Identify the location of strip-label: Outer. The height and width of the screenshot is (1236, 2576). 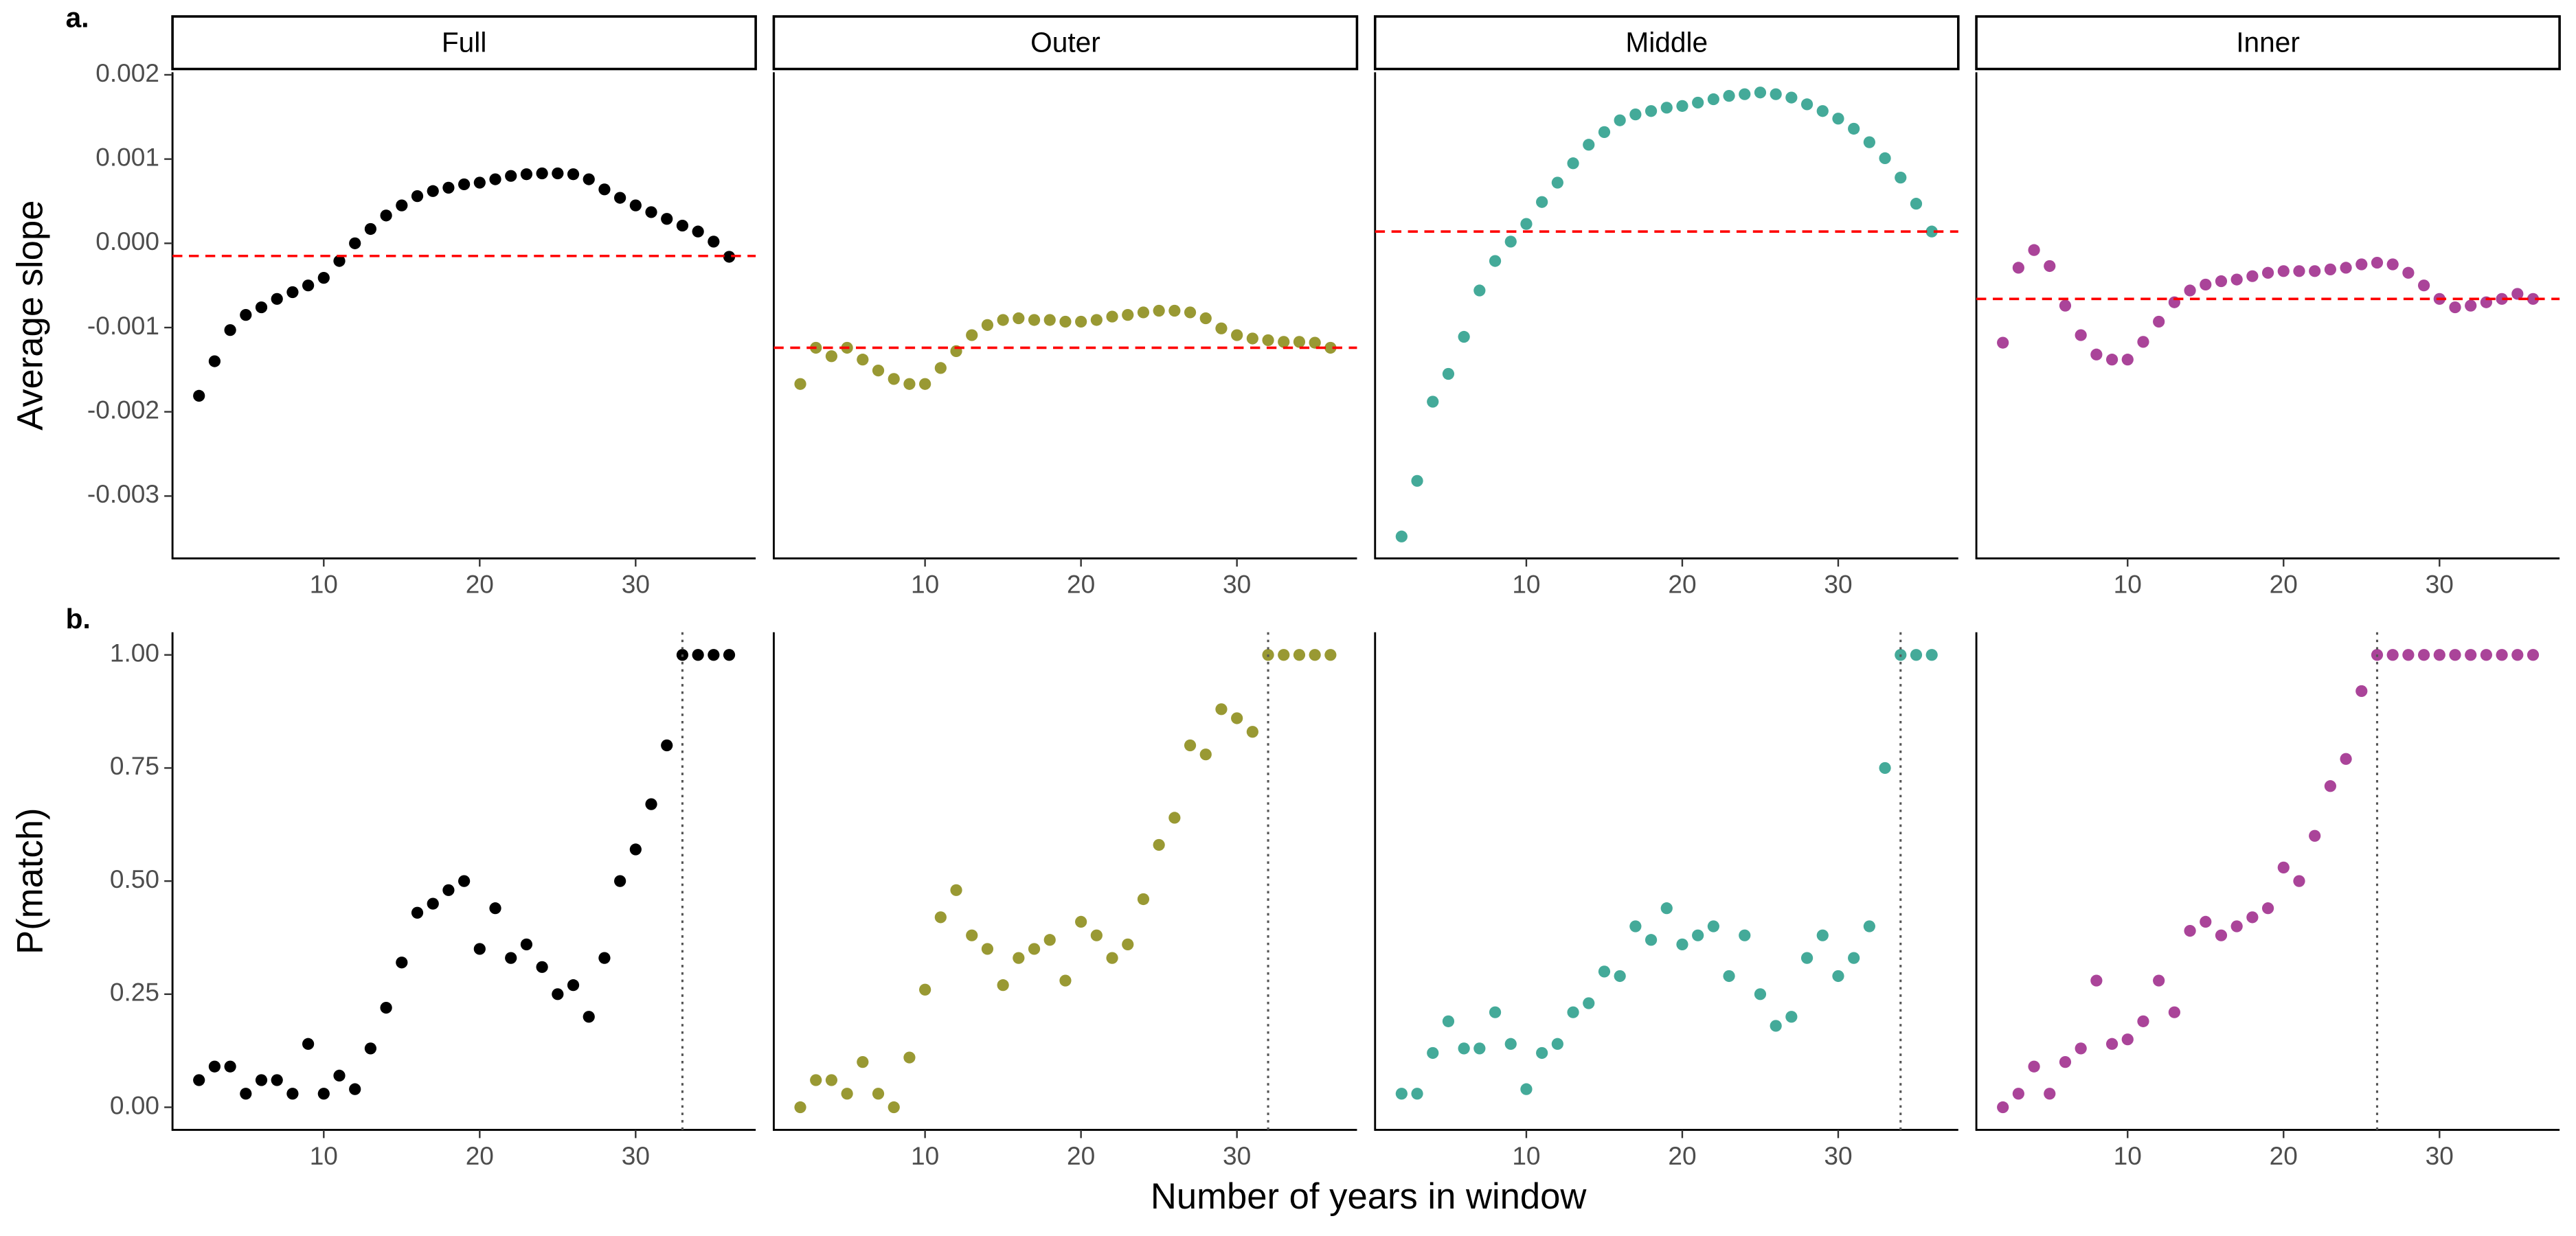
(1065, 42).